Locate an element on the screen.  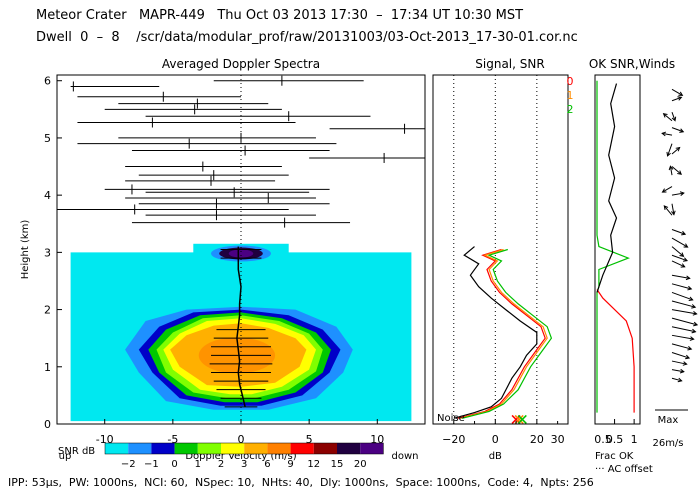
ok-title: OK SNR,Winds is located at coordinates (632, 64).